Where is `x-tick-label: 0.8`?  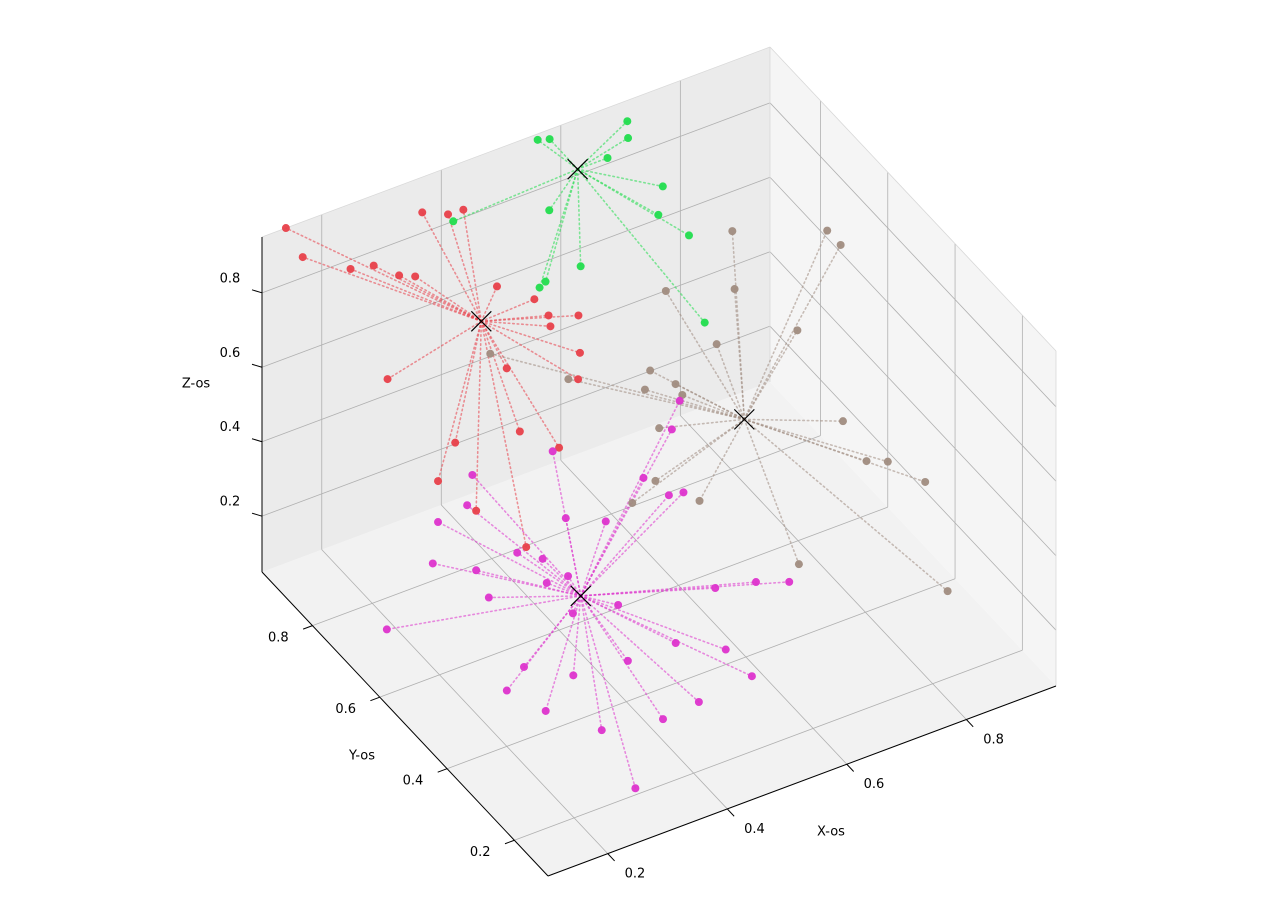
x-tick-label: 0.8 is located at coordinates (993, 739).